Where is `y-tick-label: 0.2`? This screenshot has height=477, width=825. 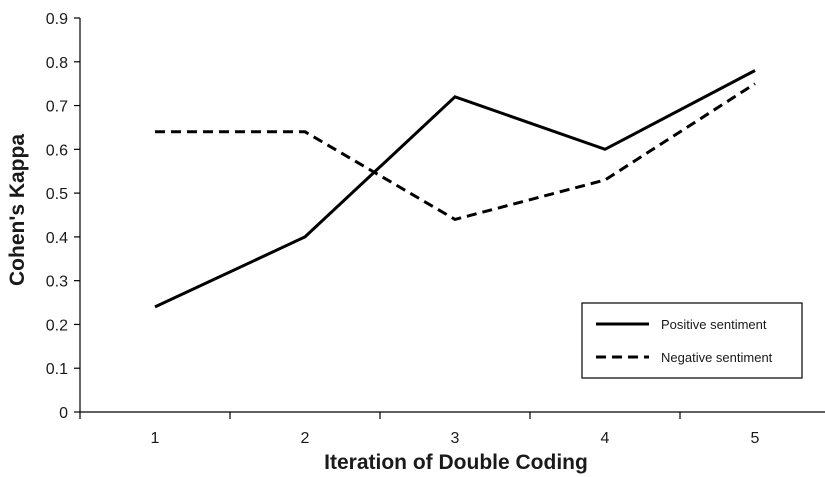
y-tick-label: 0.2 is located at coordinates (57, 325).